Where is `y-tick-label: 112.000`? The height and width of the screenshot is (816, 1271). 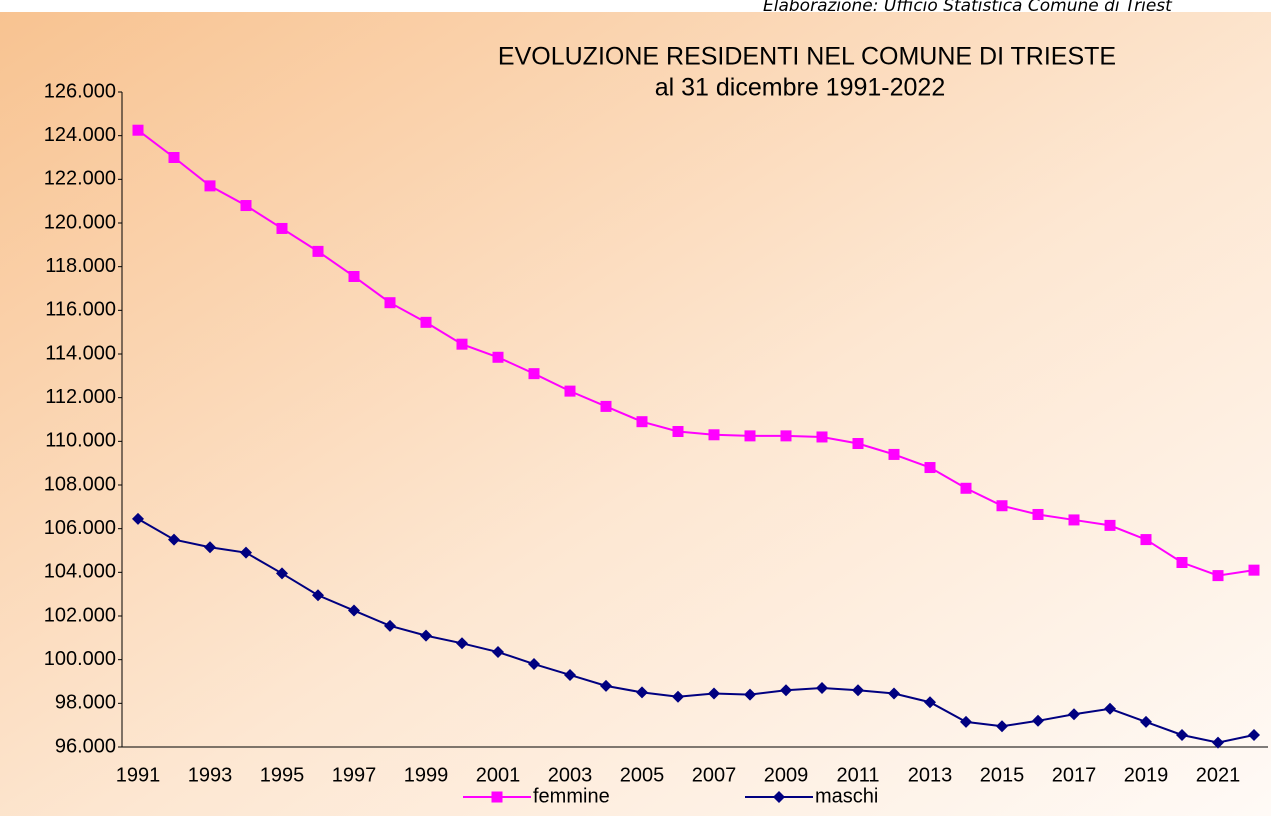
y-tick-label: 112.000 is located at coordinates (80, 397).